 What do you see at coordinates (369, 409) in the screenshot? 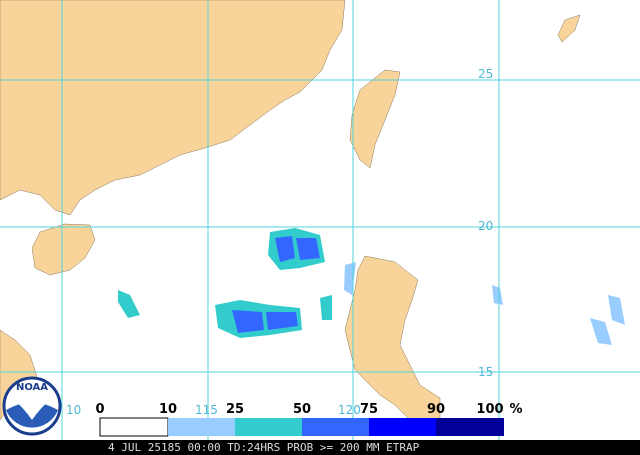
I see `legend-label: 75` at bounding box center [369, 409].